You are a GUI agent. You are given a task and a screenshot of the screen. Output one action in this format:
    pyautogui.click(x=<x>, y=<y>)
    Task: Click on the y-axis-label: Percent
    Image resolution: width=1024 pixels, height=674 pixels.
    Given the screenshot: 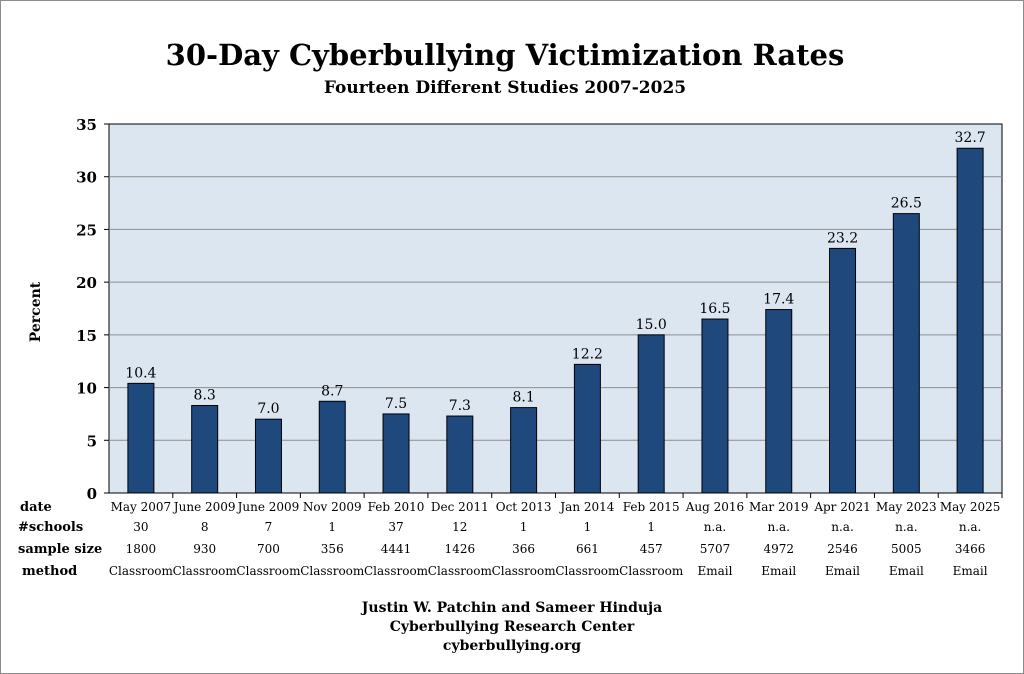 What is the action you would take?
    pyautogui.click(x=36, y=311)
    